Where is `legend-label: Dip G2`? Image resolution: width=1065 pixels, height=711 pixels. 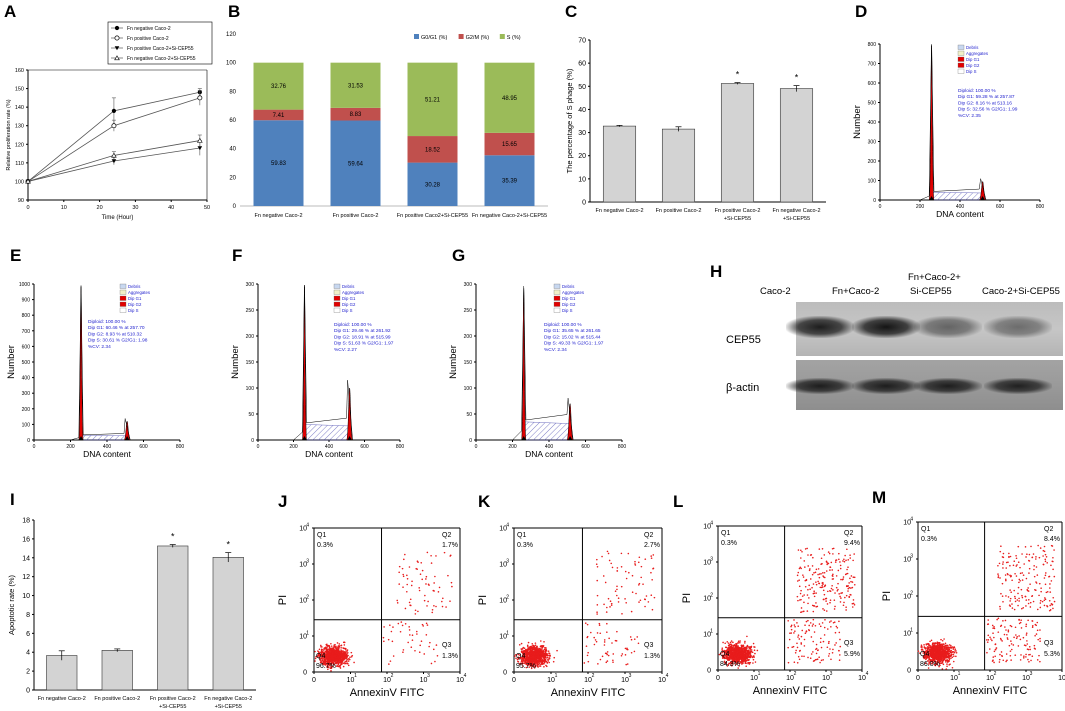 legend-label: Dip G2 is located at coordinates (569, 304).